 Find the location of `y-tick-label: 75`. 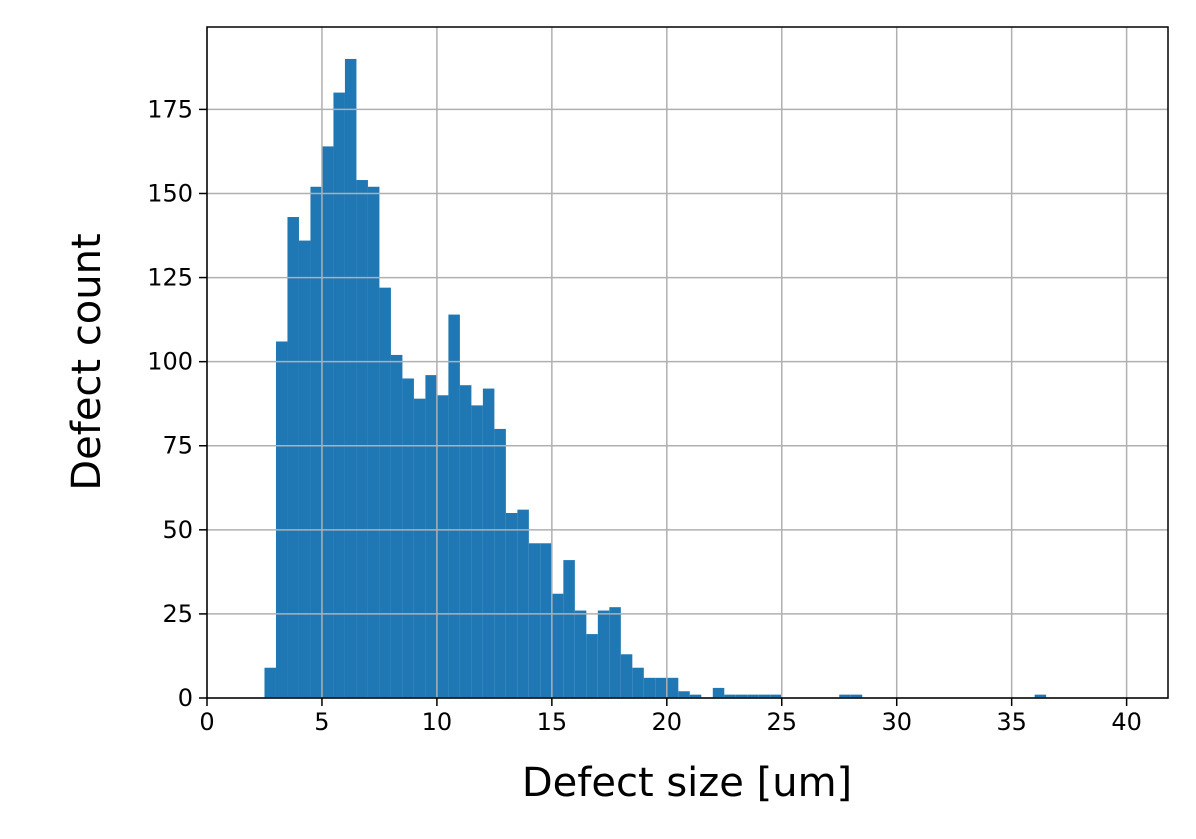

y-tick-label: 75 is located at coordinates (177, 446).